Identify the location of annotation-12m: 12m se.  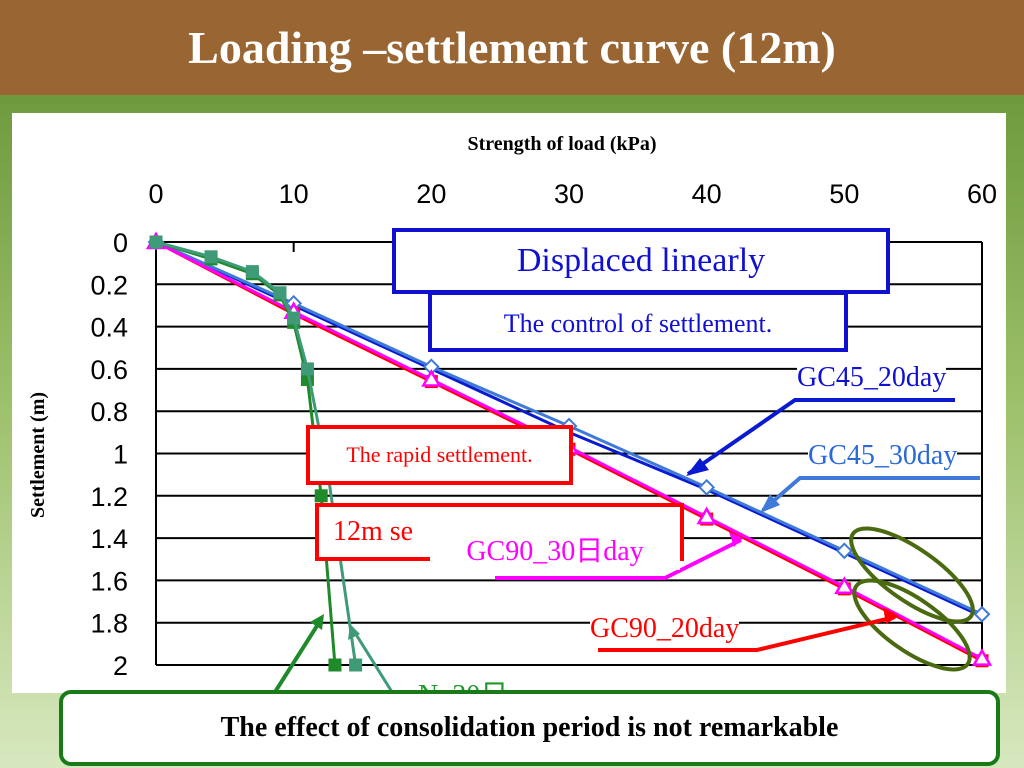
(373, 531).